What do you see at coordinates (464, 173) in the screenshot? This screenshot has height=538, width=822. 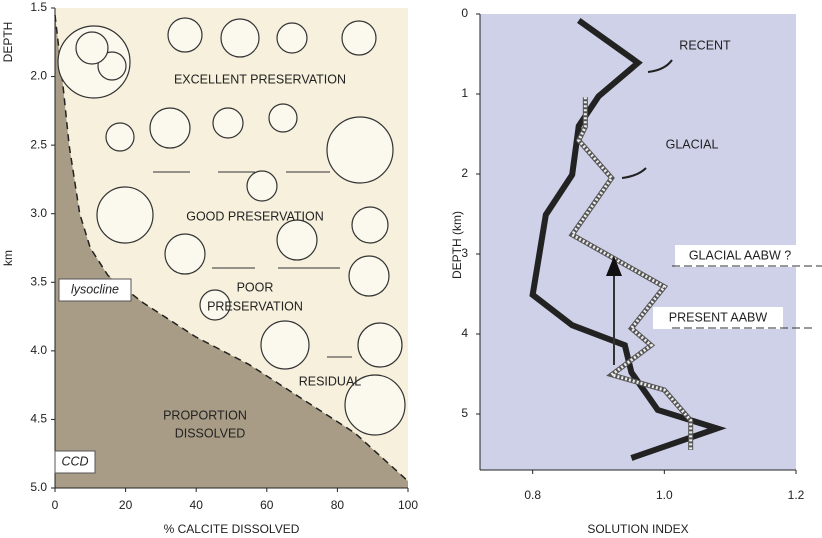 I see `y-tick-label: 2` at bounding box center [464, 173].